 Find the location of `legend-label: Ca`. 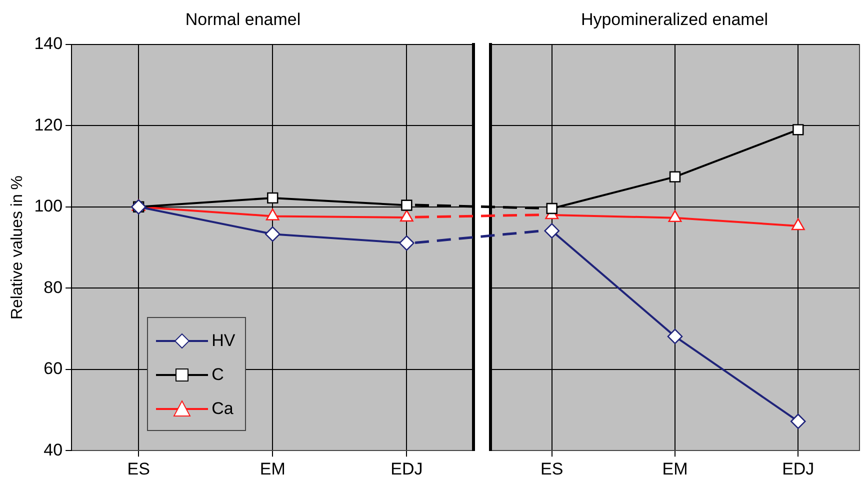

legend-label: Ca is located at coordinates (223, 408).